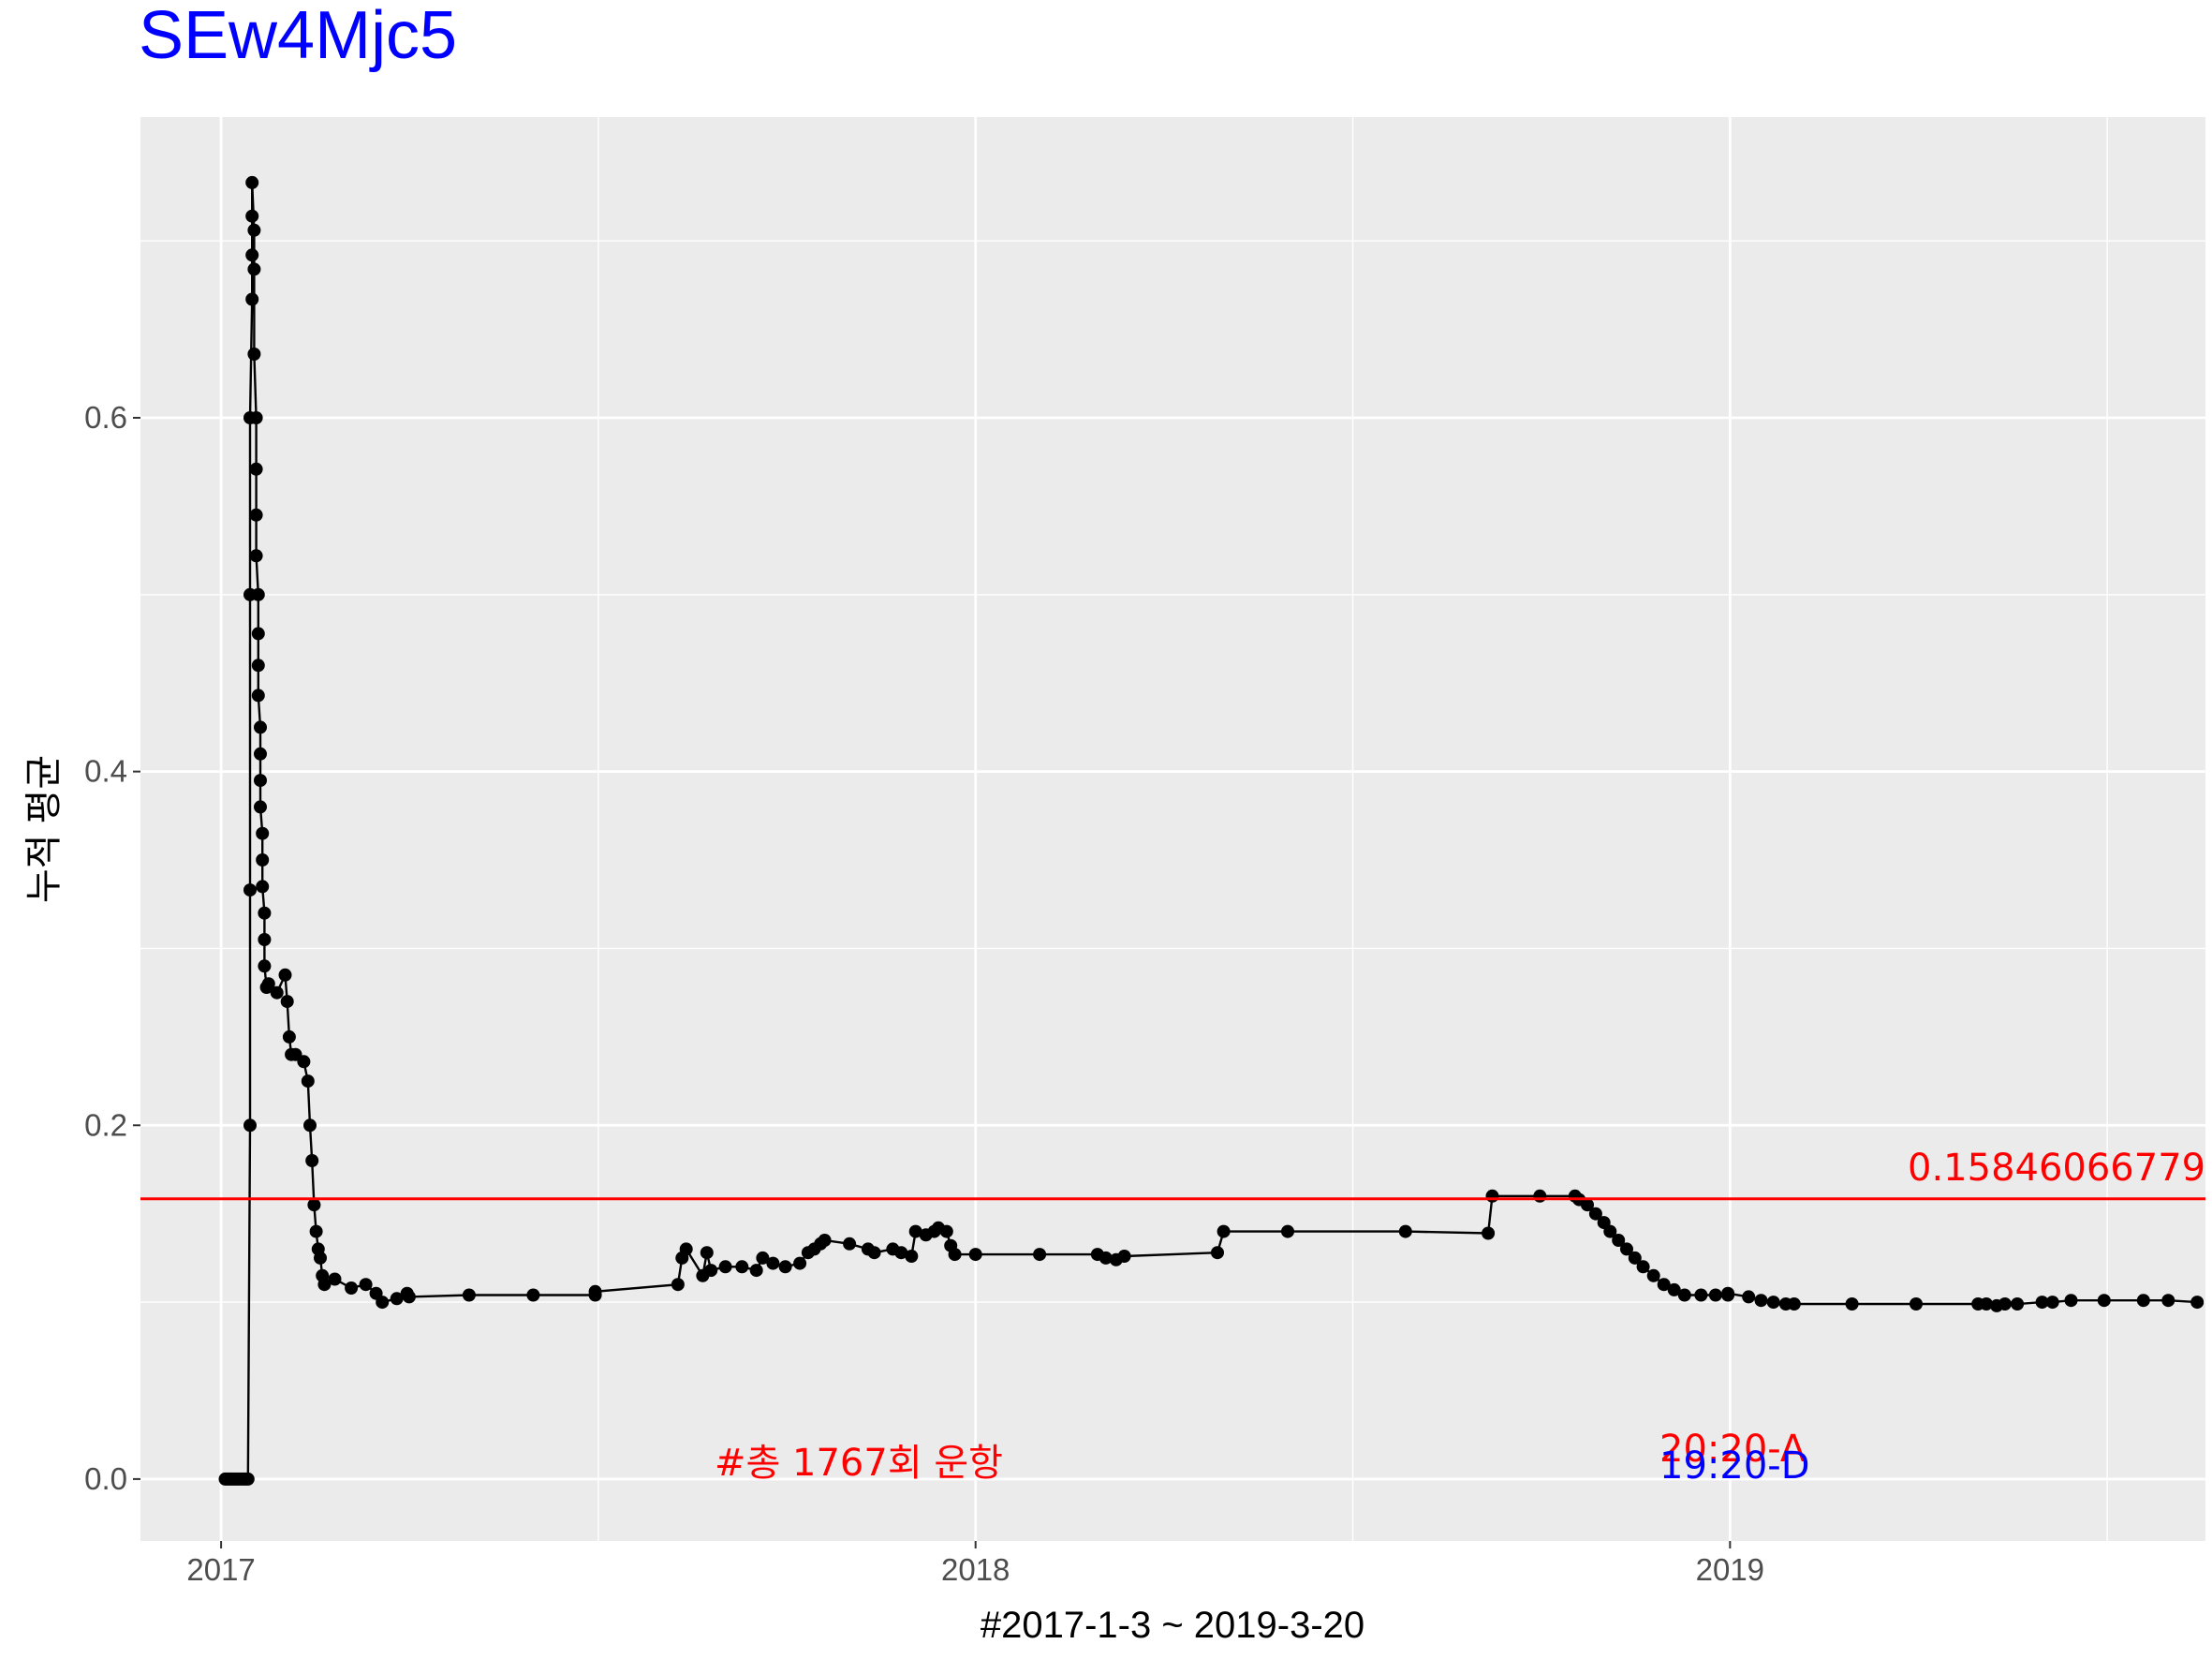  I want to click on x-tick-label: 2017, so click(221, 1569).